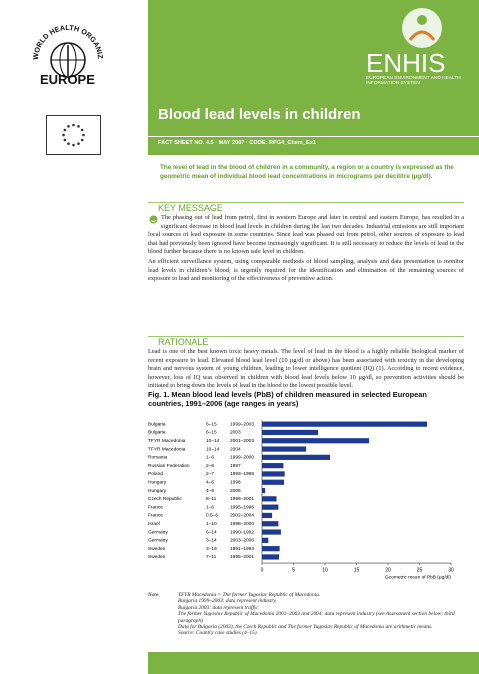  I want to click on x-tick-label: 10, so click(325, 570).